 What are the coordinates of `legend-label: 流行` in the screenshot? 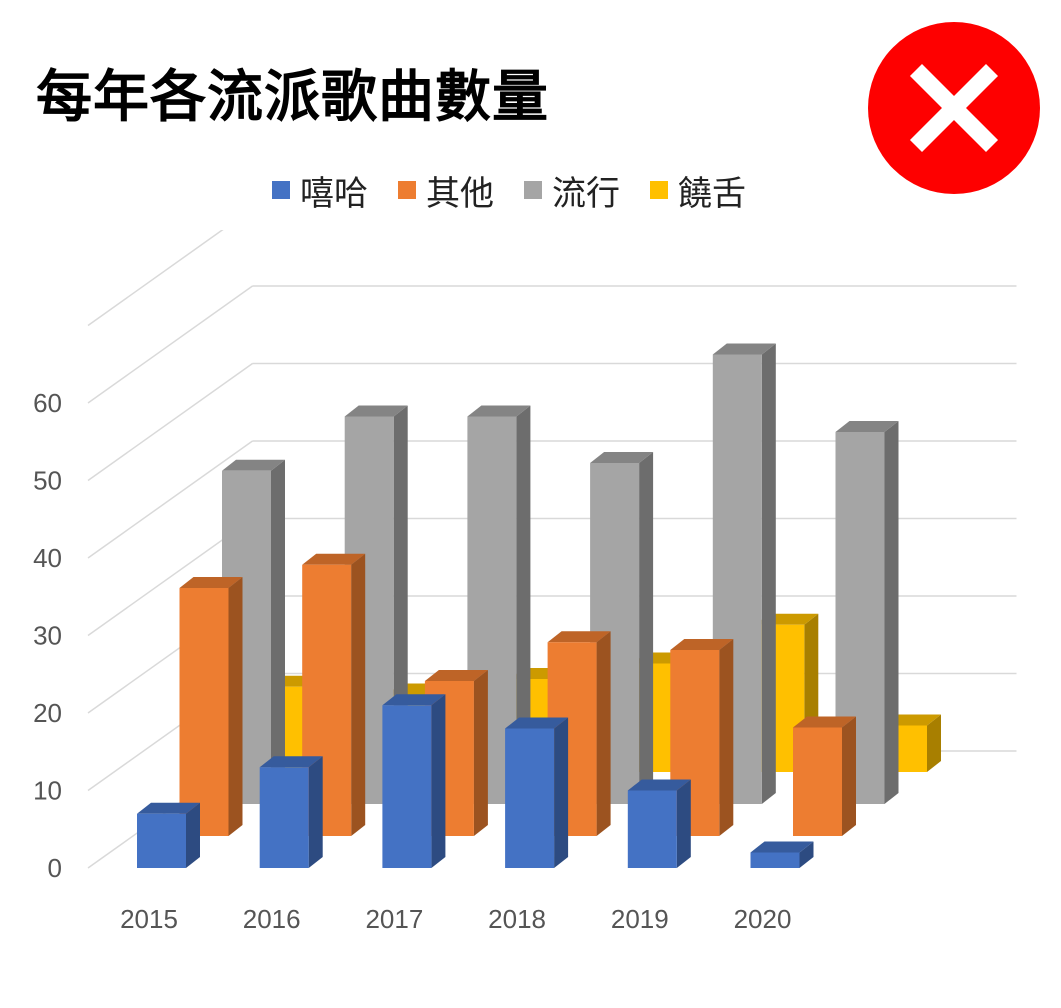 It's located at (586, 193).